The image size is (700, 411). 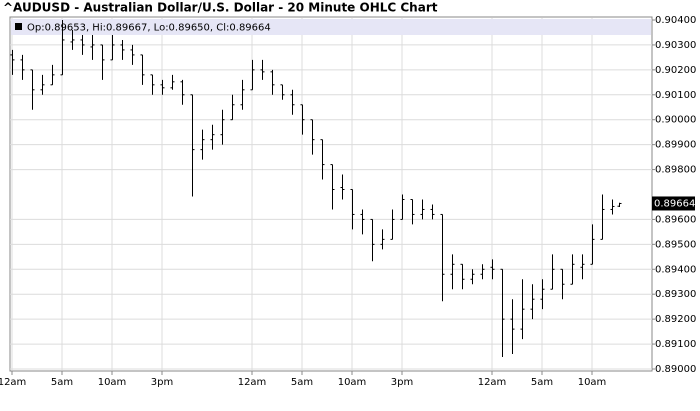 What do you see at coordinates (675, 269) in the screenshot?
I see `y-tick-label: 0.89400` at bounding box center [675, 269].